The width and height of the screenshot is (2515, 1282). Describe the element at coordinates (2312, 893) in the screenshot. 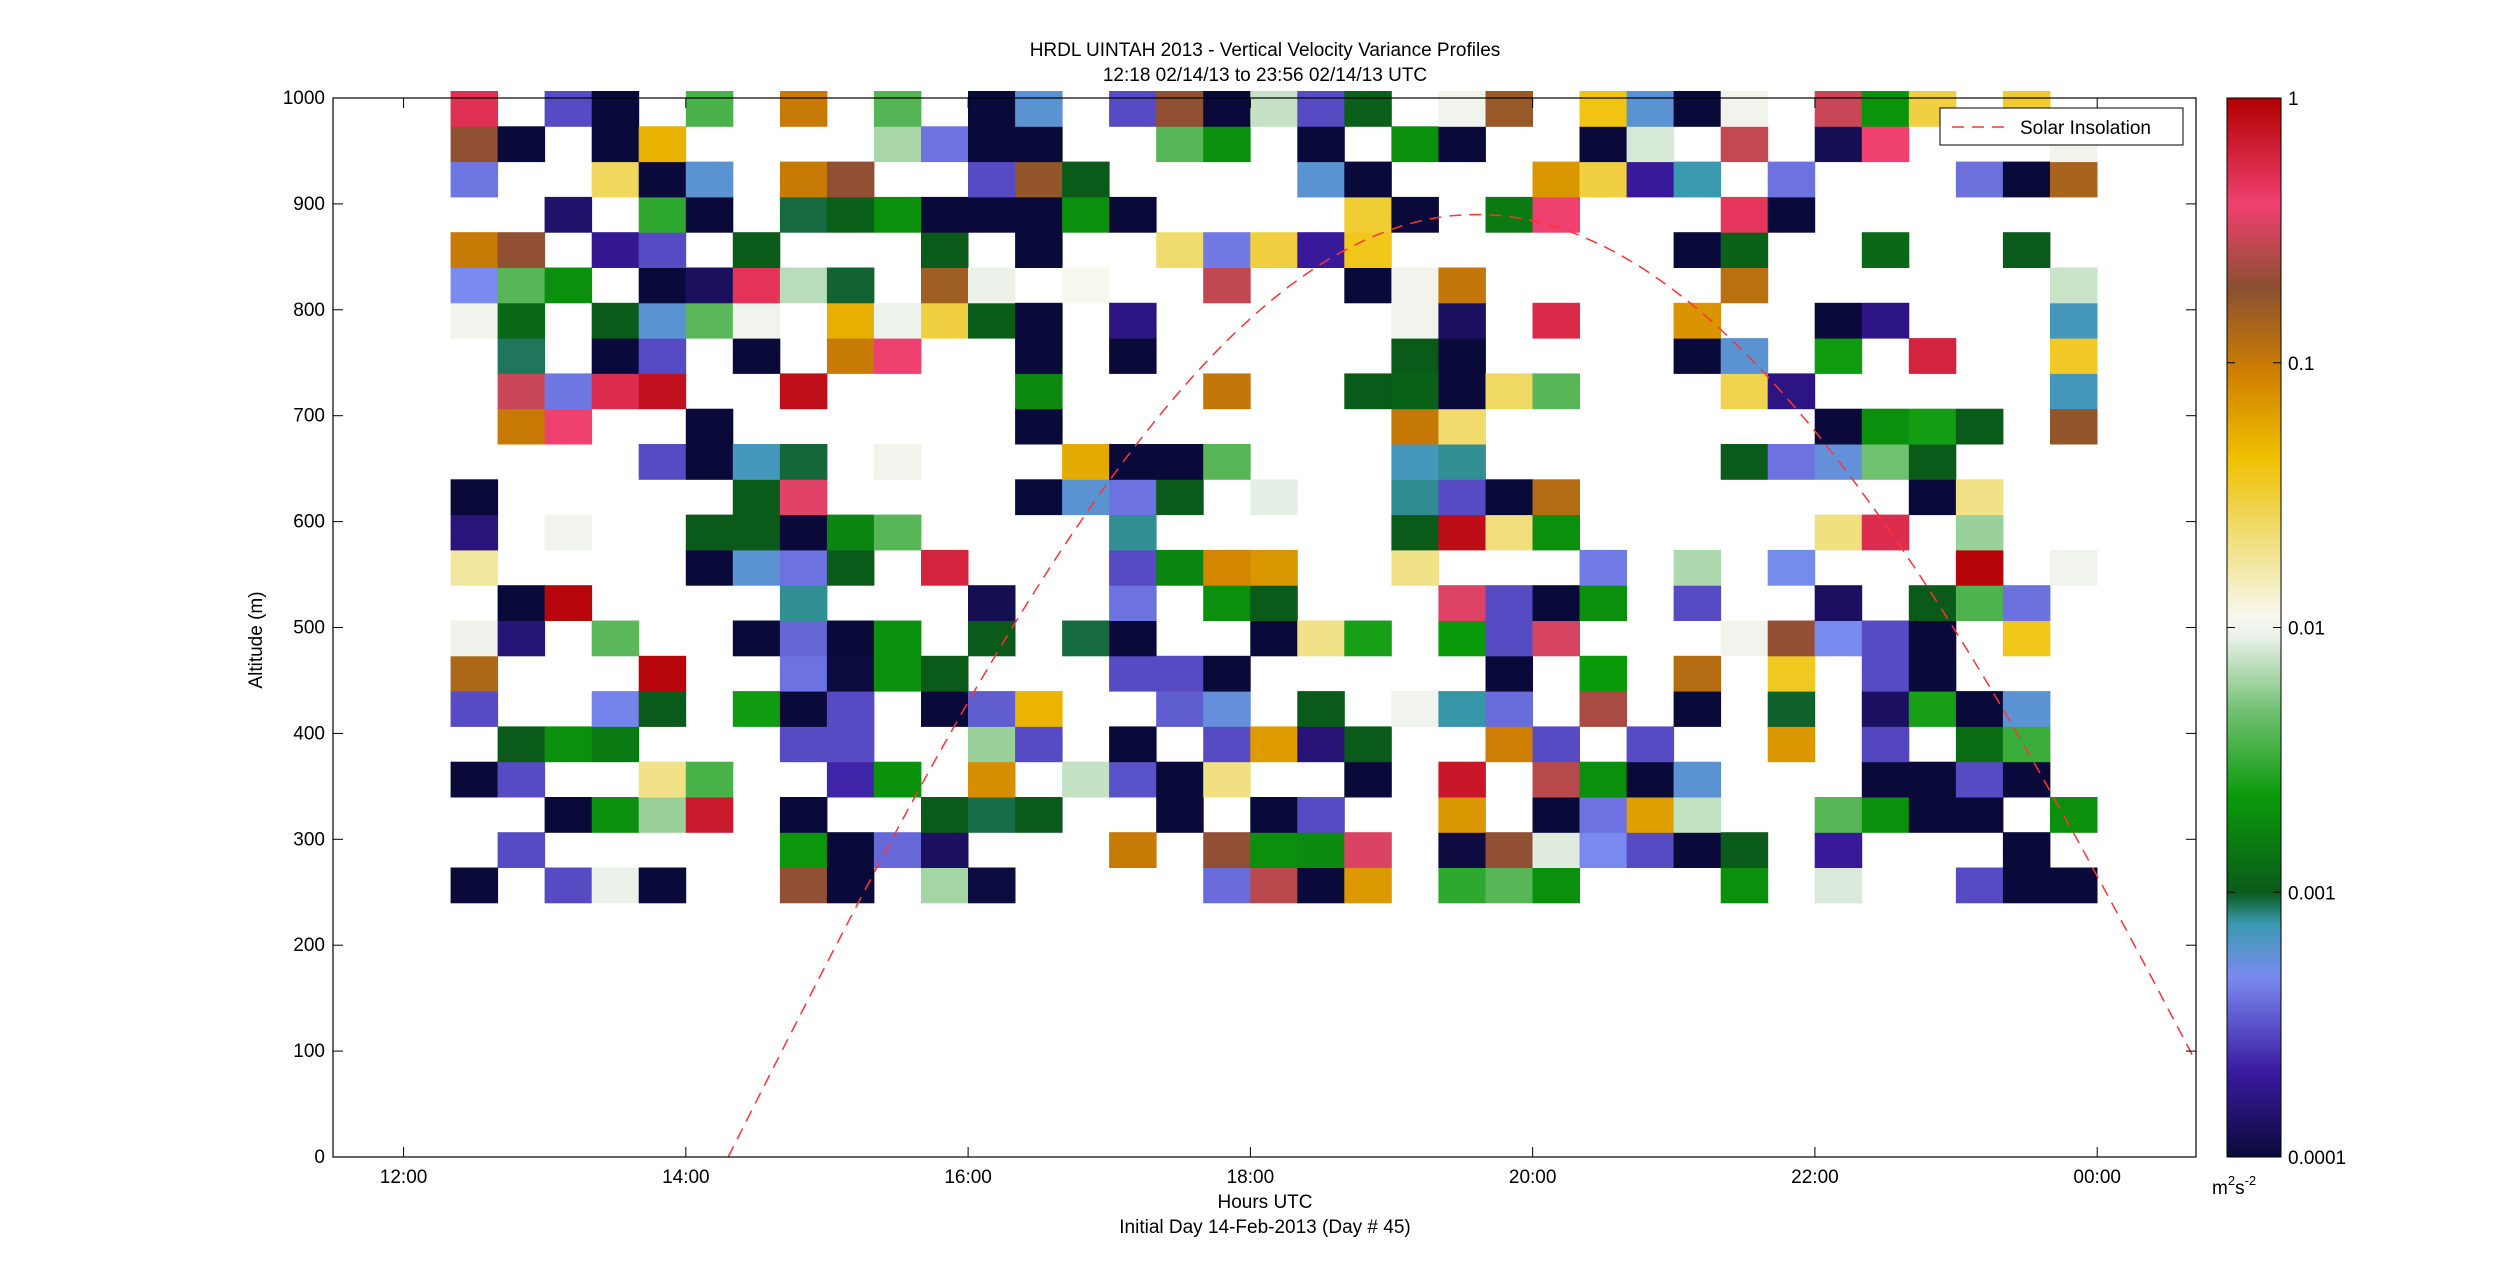

I see `colorbar-tick-label: 0.001` at that location.